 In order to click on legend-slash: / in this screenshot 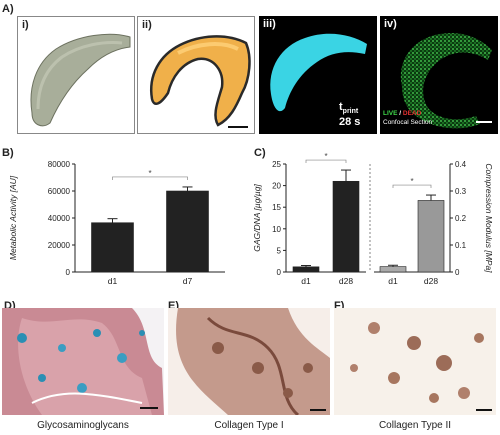, I will do `click(400, 113)`.